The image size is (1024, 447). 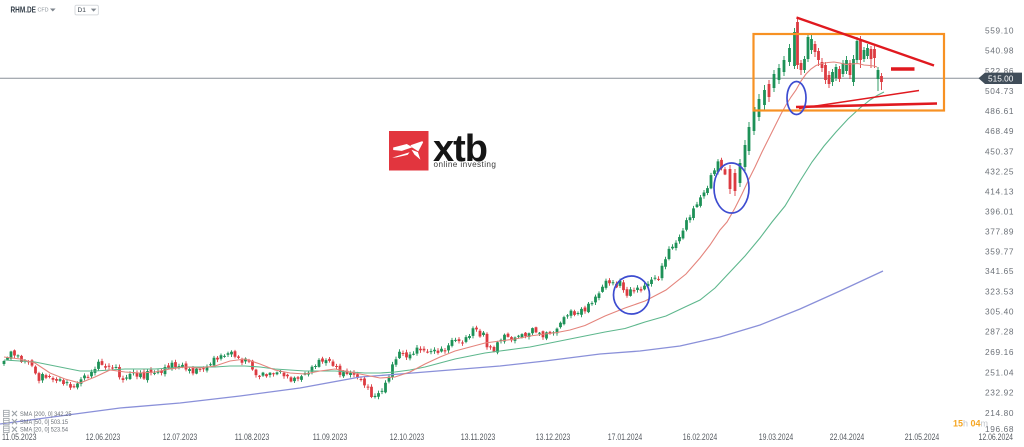 I want to click on svg-text: 16.02.2024, so click(x=700, y=437).